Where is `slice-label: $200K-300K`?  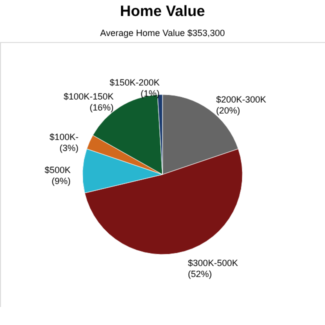 slice-label: $200K-300K is located at coordinates (241, 99).